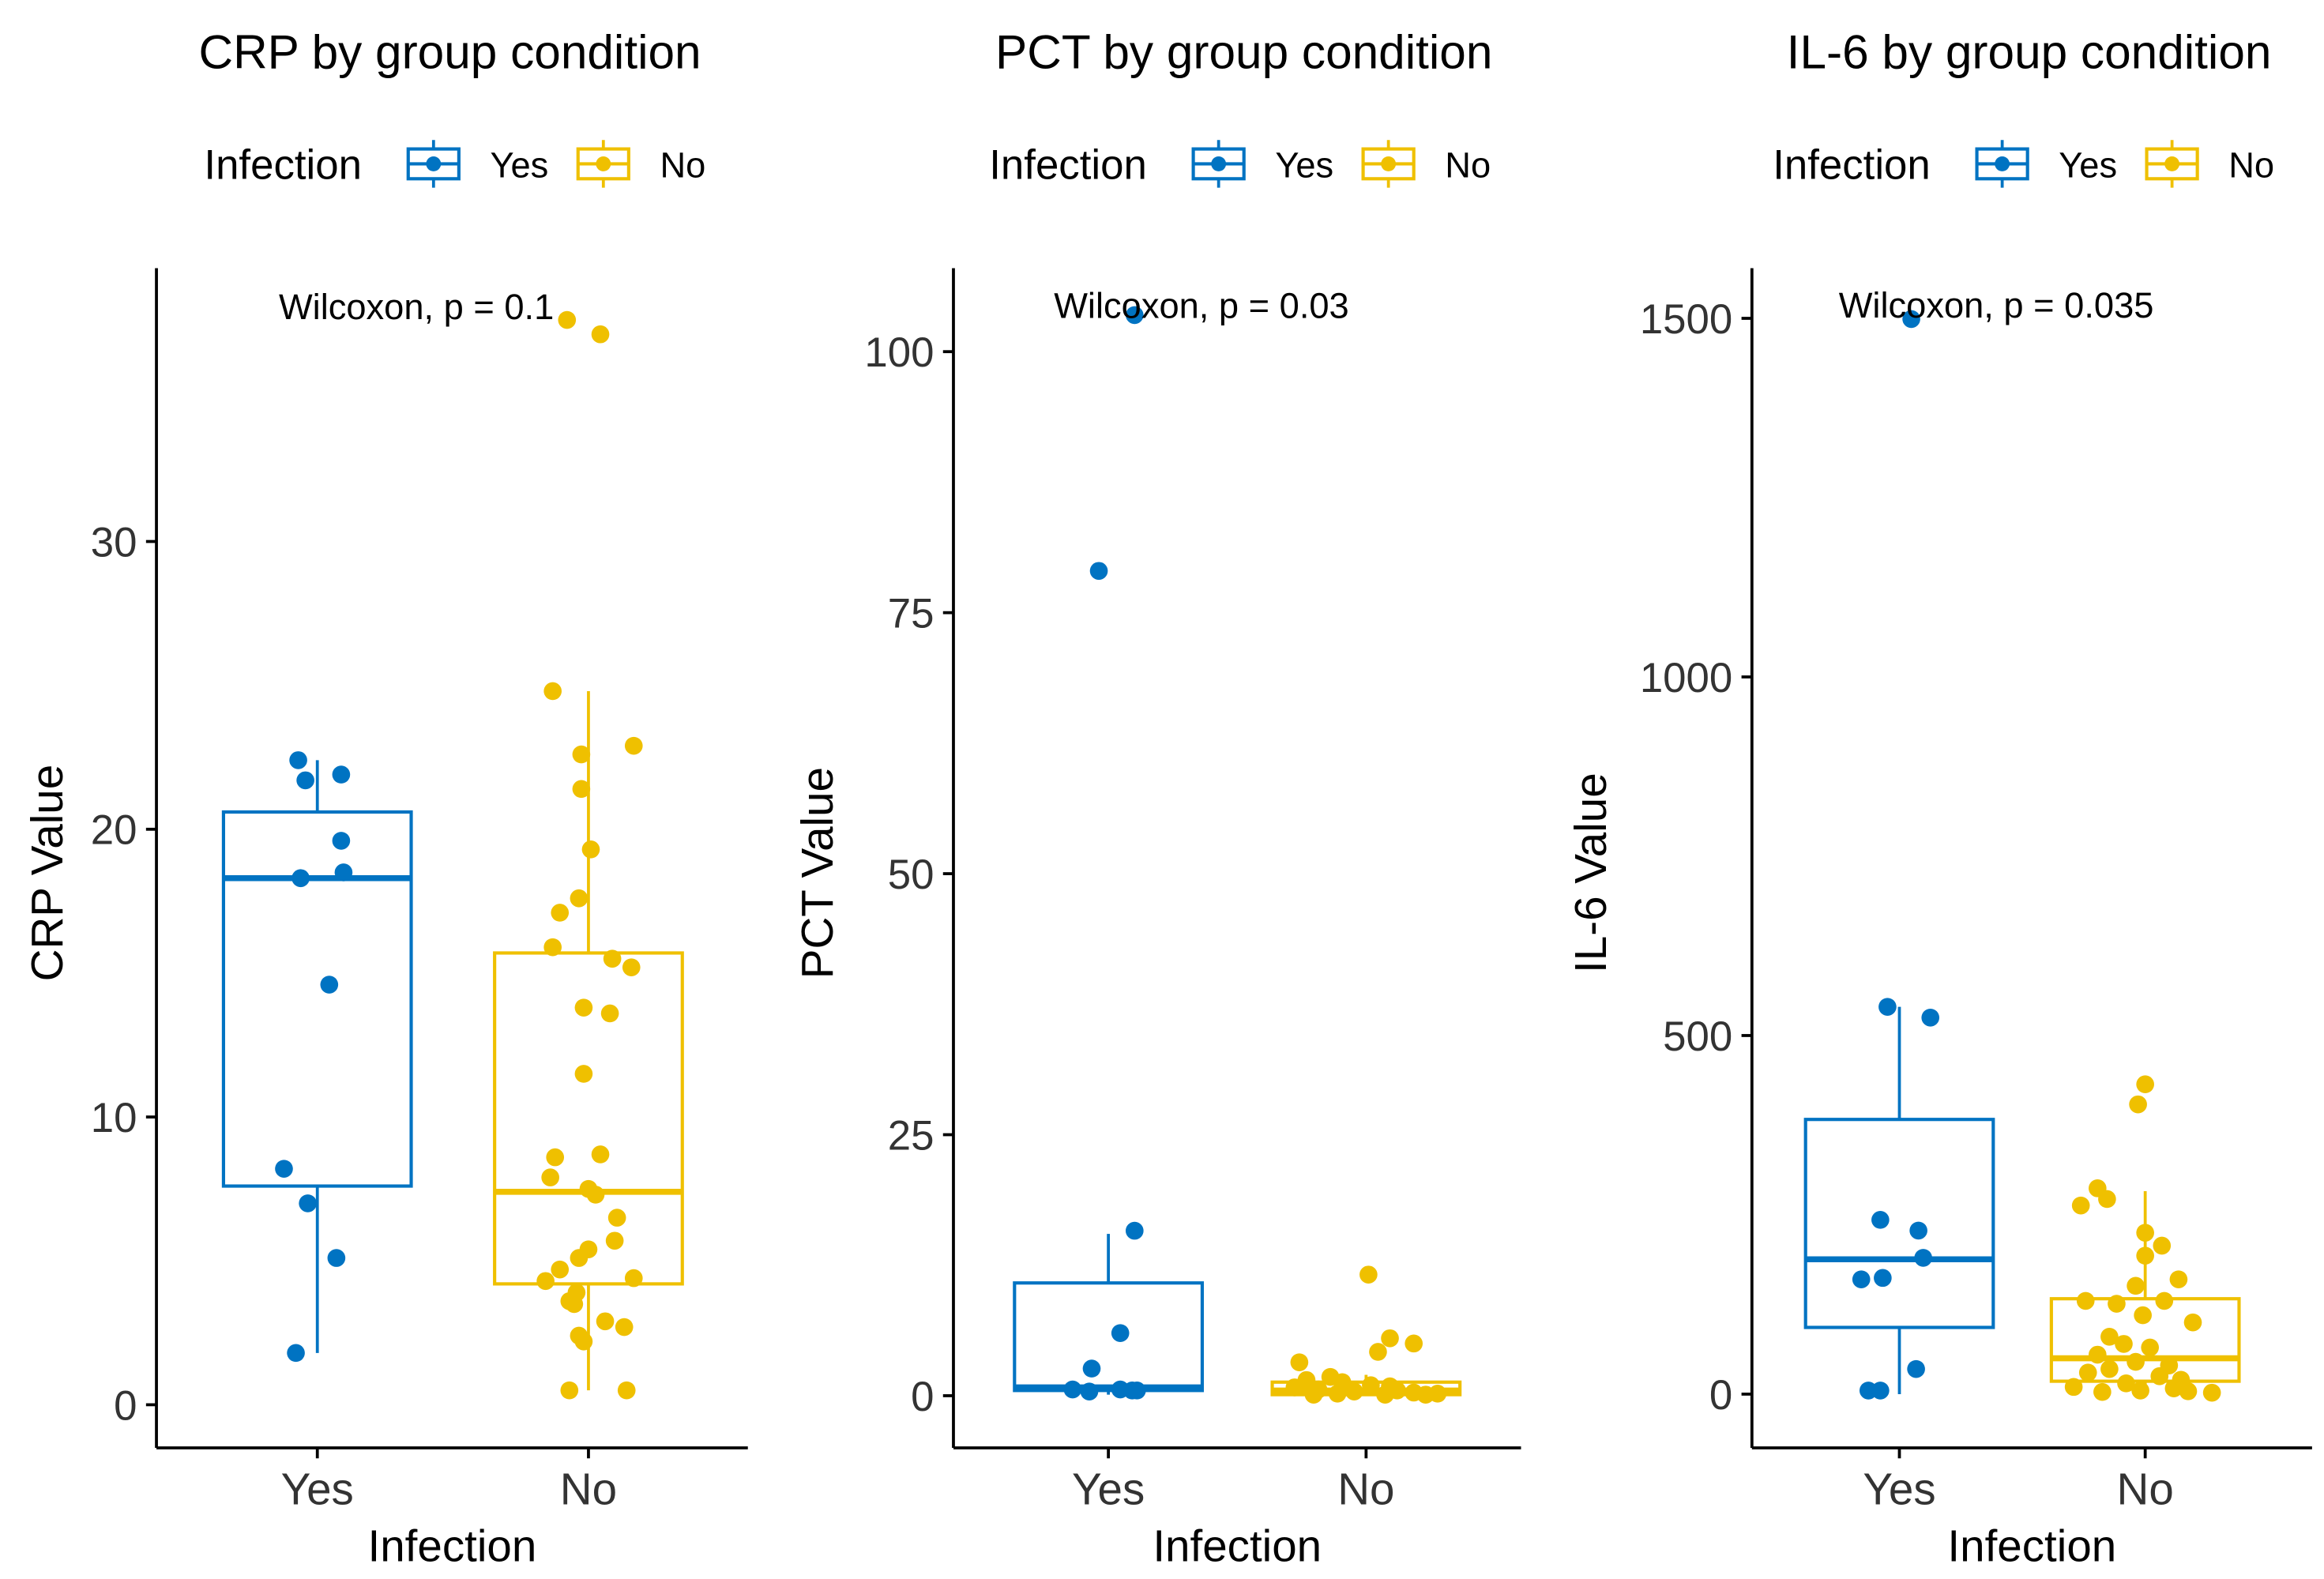 The width and height of the screenshot is (2324, 1579). What do you see at coordinates (1240, 164) in the screenshot?
I see `legend: Infection Yes No` at bounding box center [1240, 164].